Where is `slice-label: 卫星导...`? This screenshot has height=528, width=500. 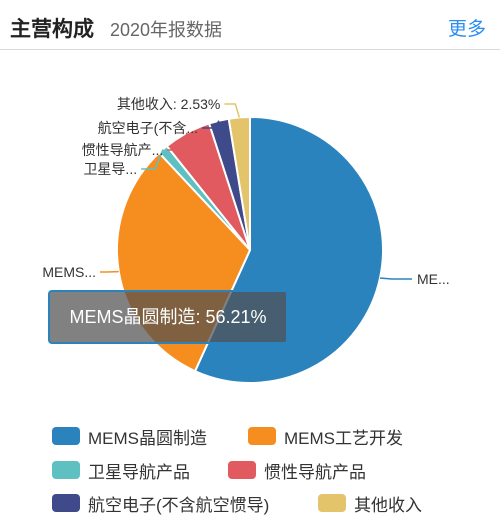 slice-label: 卫星导... is located at coordinates (110, 169).